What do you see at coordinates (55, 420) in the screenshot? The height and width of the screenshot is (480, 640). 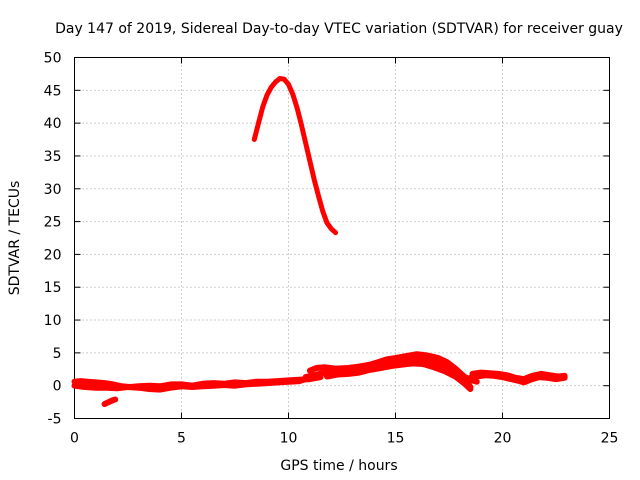 I see `y-tick-label: -5` at bounding box center [55, 420].